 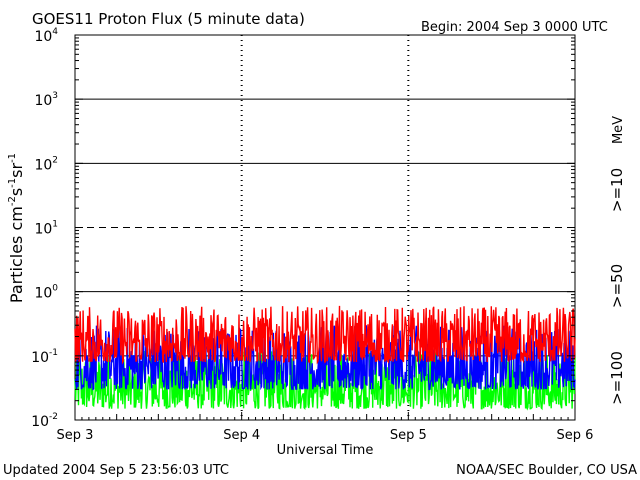 What do you see at coordinates (575, 435) in the screenshot?
I see `x-tick-label: Sep 6` at bounding box center [575, 435].